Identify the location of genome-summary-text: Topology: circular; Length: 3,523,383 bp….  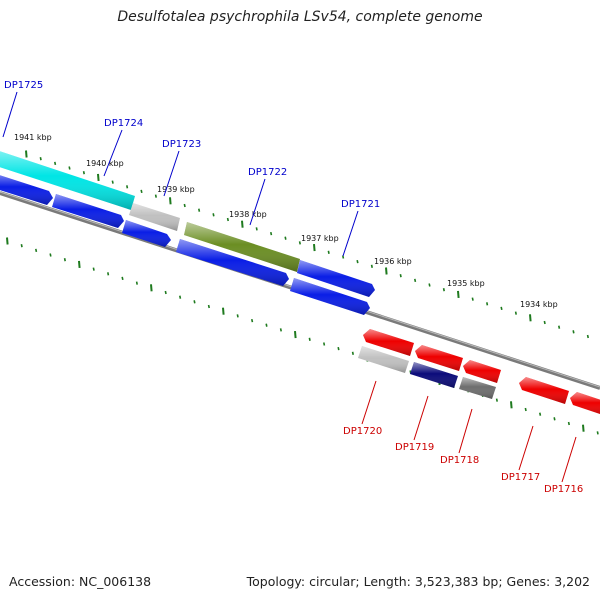
(418, 581).